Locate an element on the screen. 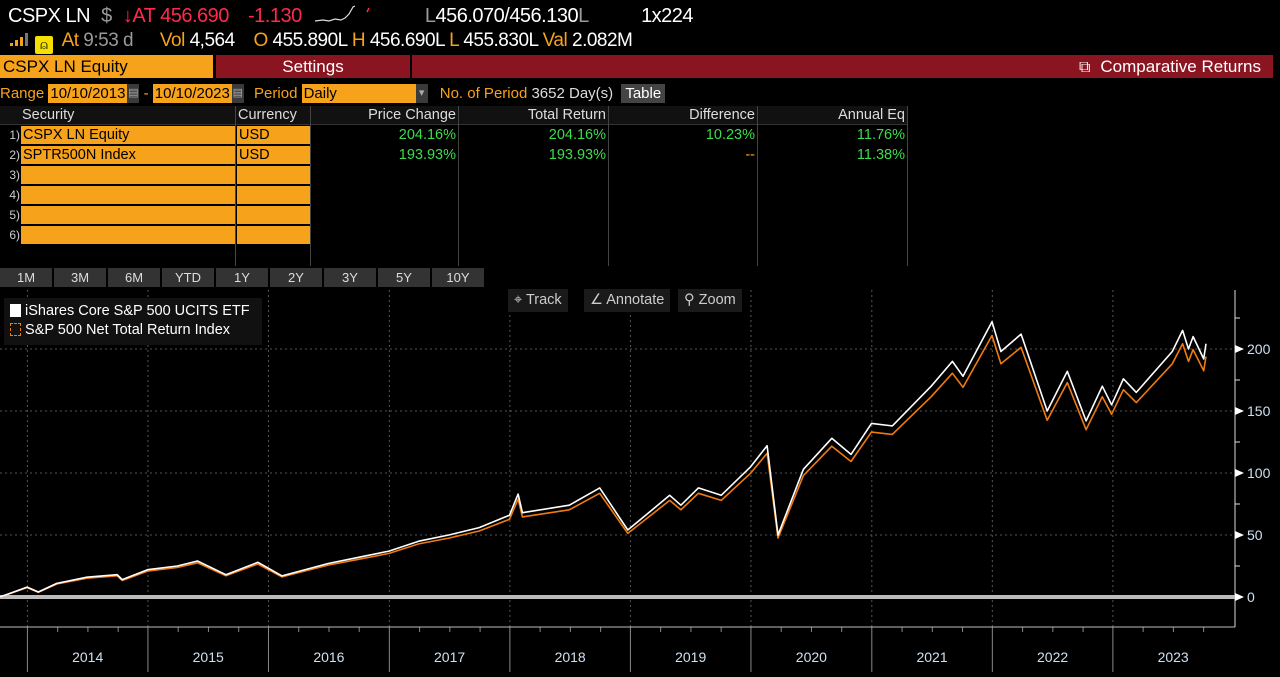  sparkline-icon is located at coordinates (342, 13).